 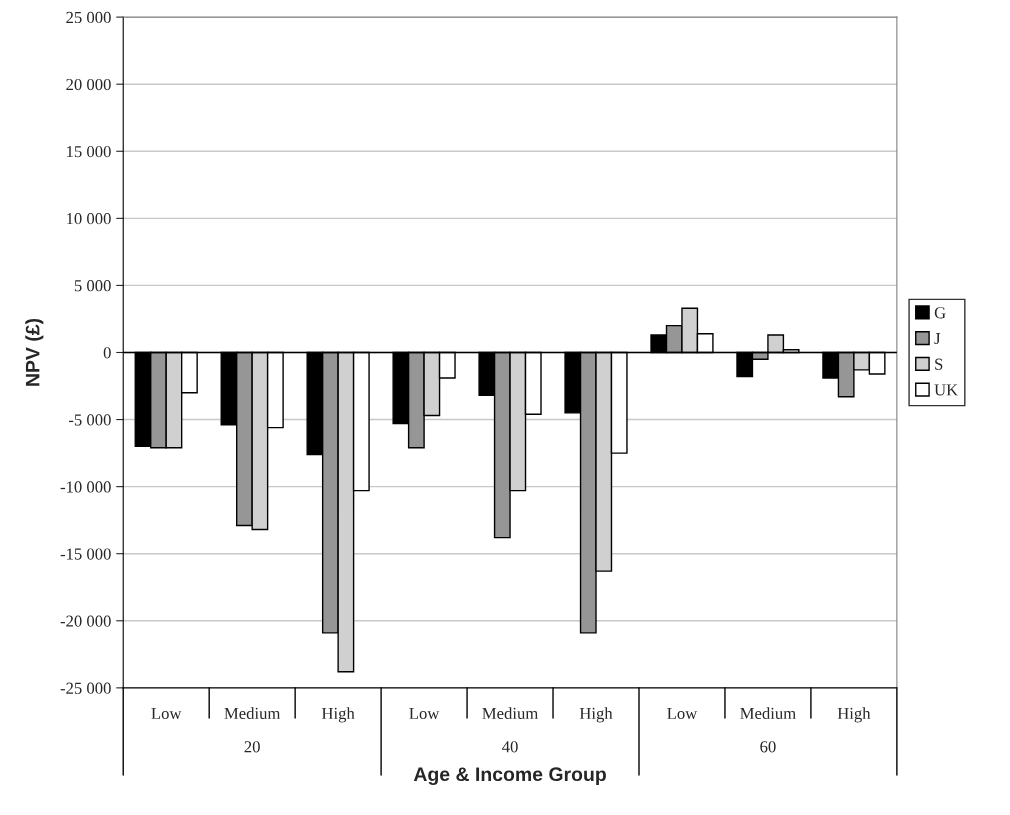 I want to click on y-tick-label: -20 000, so click(x=85, y=621).